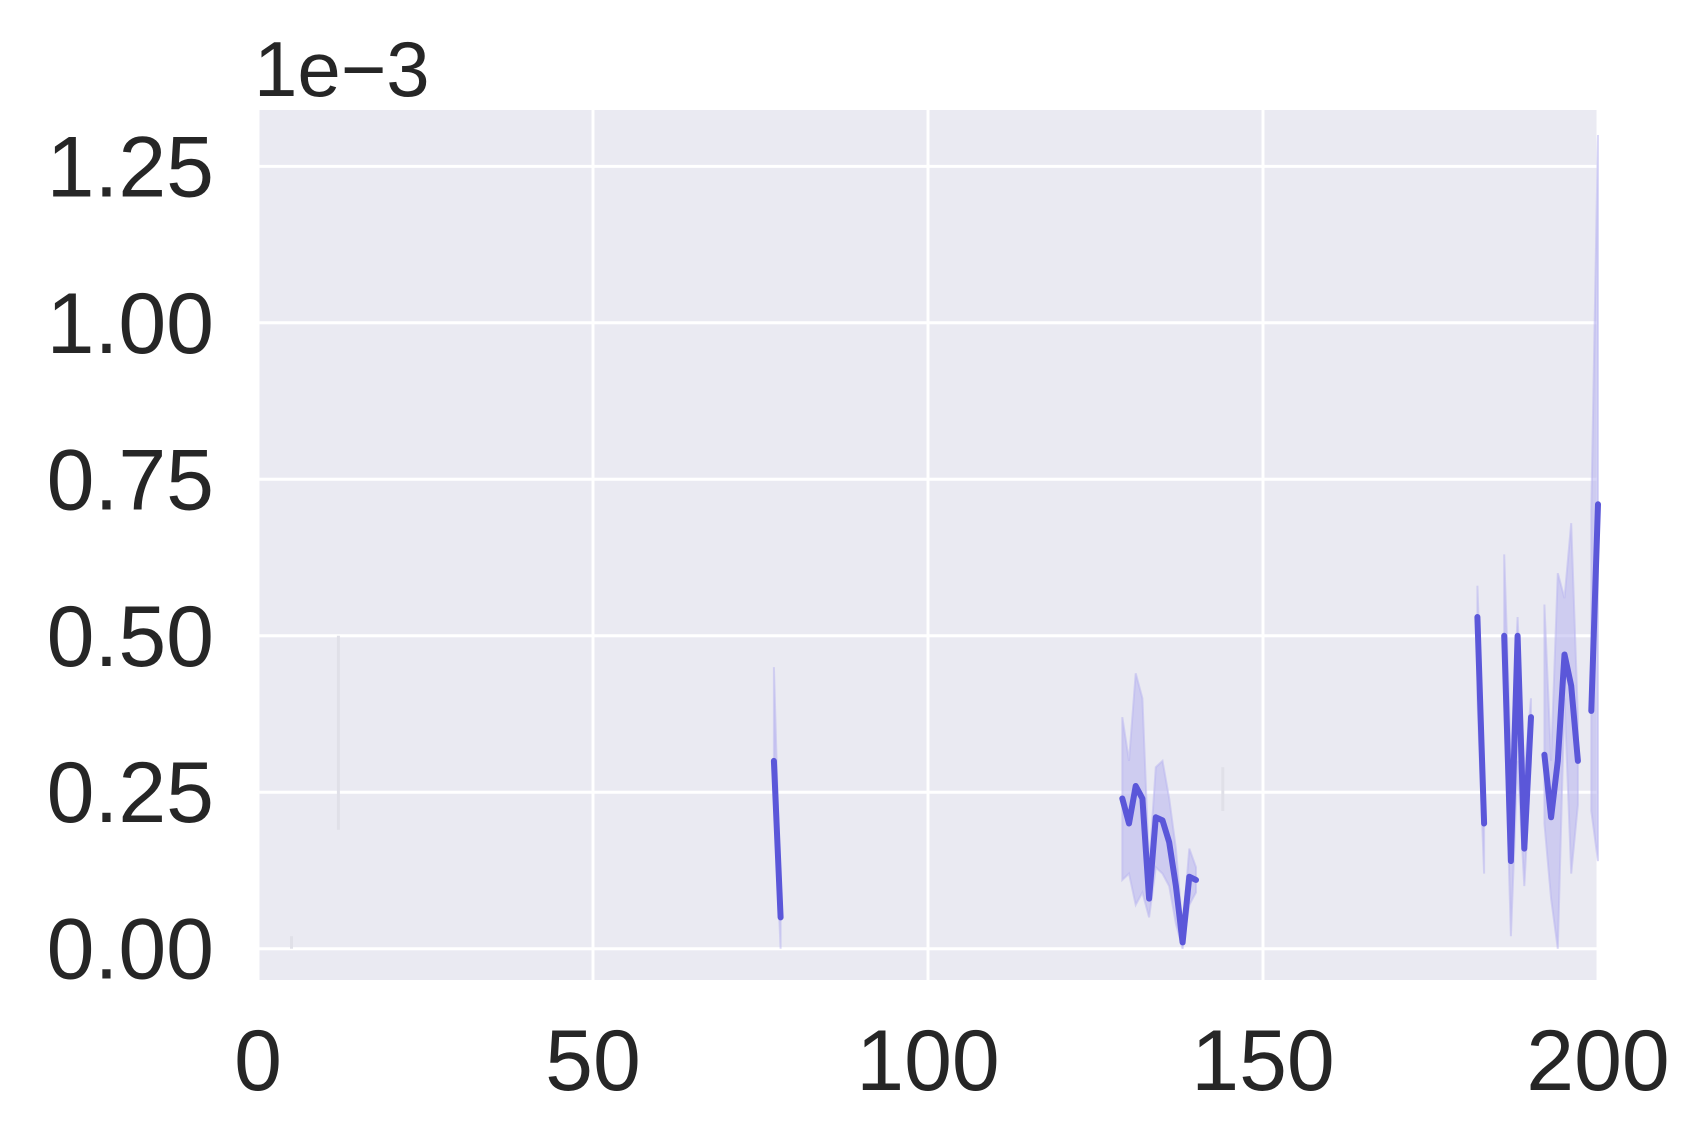 Image resolution: width=1701 pixels, height=1133 pixels. I want to click on y-tick-label: 0.75, so click(130, 480).